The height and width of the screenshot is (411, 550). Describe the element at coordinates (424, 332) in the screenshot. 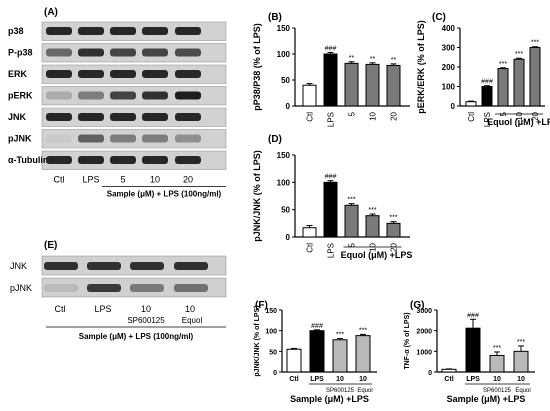

I see `y-tick-label: 2000` at that location.